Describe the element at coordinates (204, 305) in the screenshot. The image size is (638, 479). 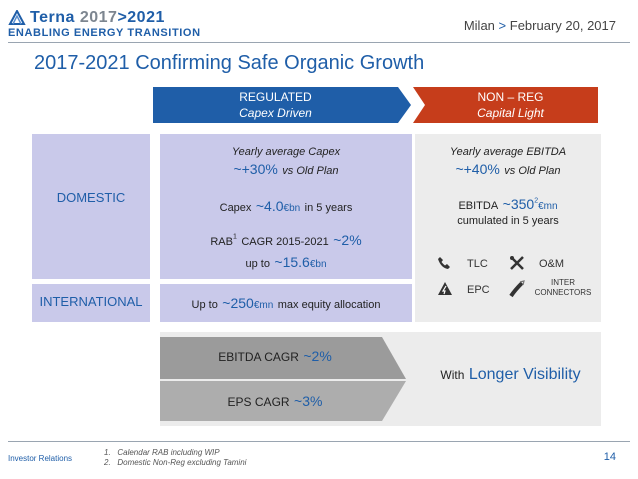
I see `intl-prefix: Up to` at that location.